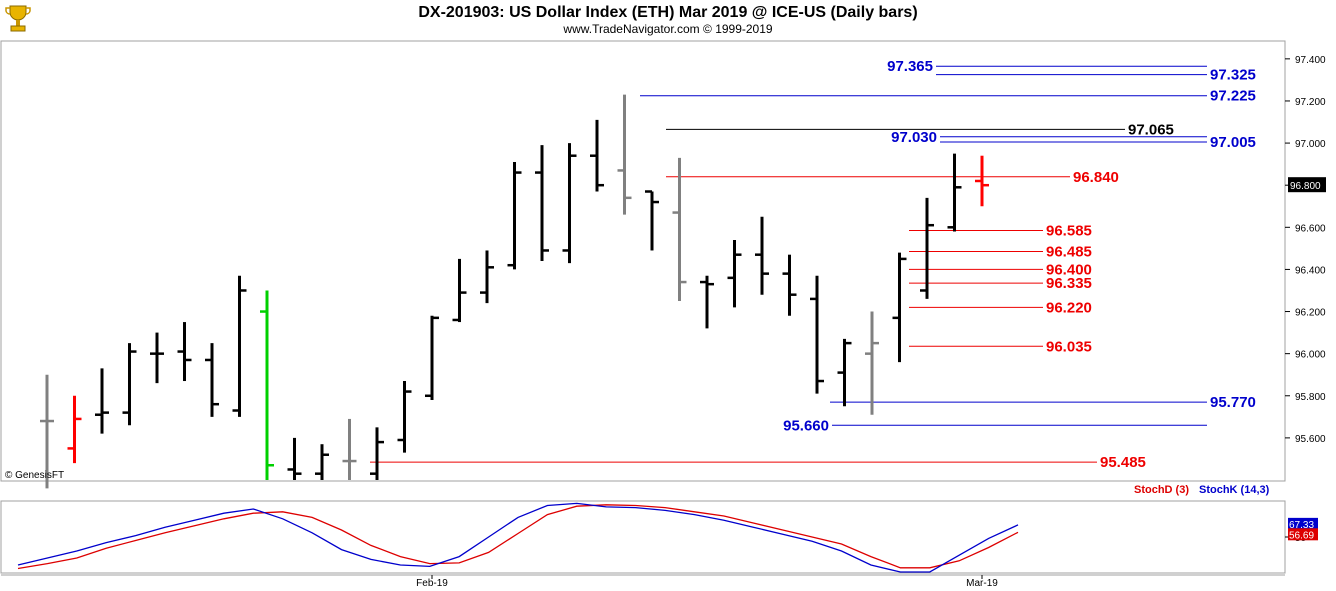 This screenshot has height=591, width=1336. I want to click on stoch-lines, so click(518, 537).